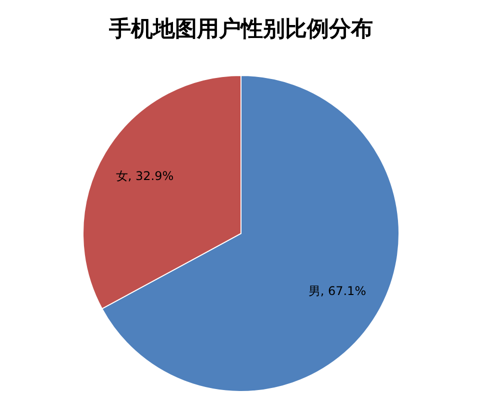 The width and height of the screenshot is (482, 416). I want to click on slice-label: 女, 32.9%, so click(145, 176).